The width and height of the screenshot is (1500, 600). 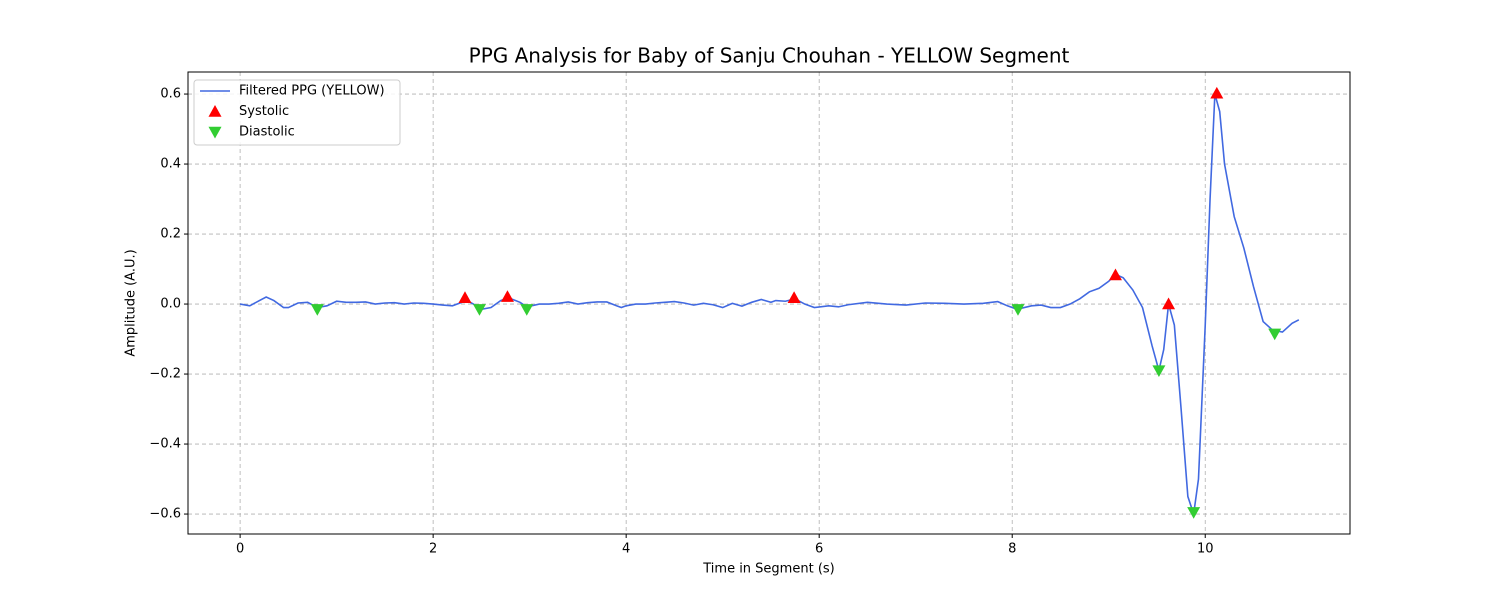 What do you see at coordinates (819, 549) in the screenshot?
I see `x-tick-label: 6` at bounding box center [819, 549].